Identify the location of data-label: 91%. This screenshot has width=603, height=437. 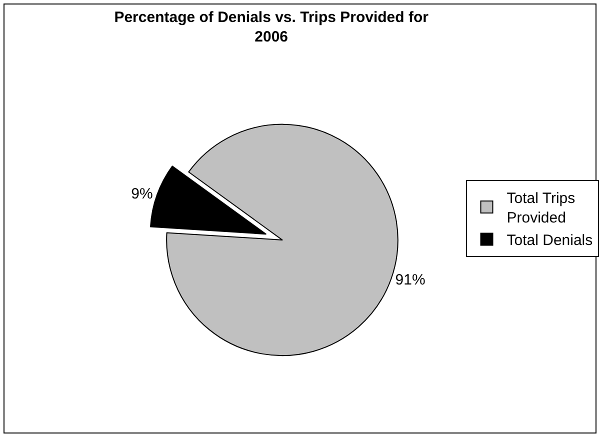
(410, 280).